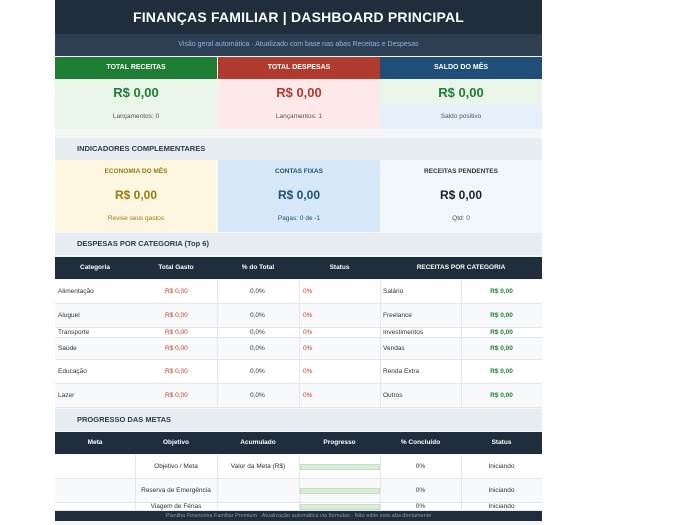 This screenshot has width=680, height=525. I want to click on kpi-card-saldo: R$ 0,00 Saldo positivo, so click(461, 104).